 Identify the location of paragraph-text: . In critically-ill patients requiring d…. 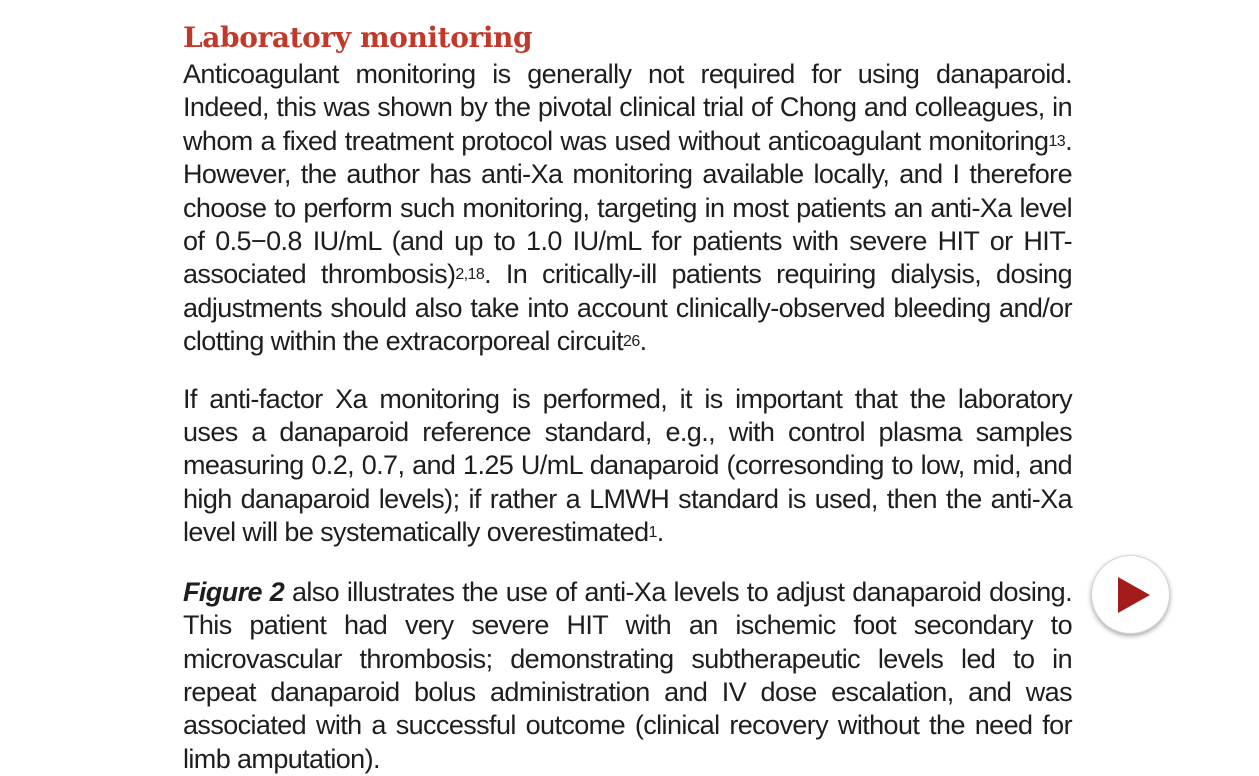
(628, 308).